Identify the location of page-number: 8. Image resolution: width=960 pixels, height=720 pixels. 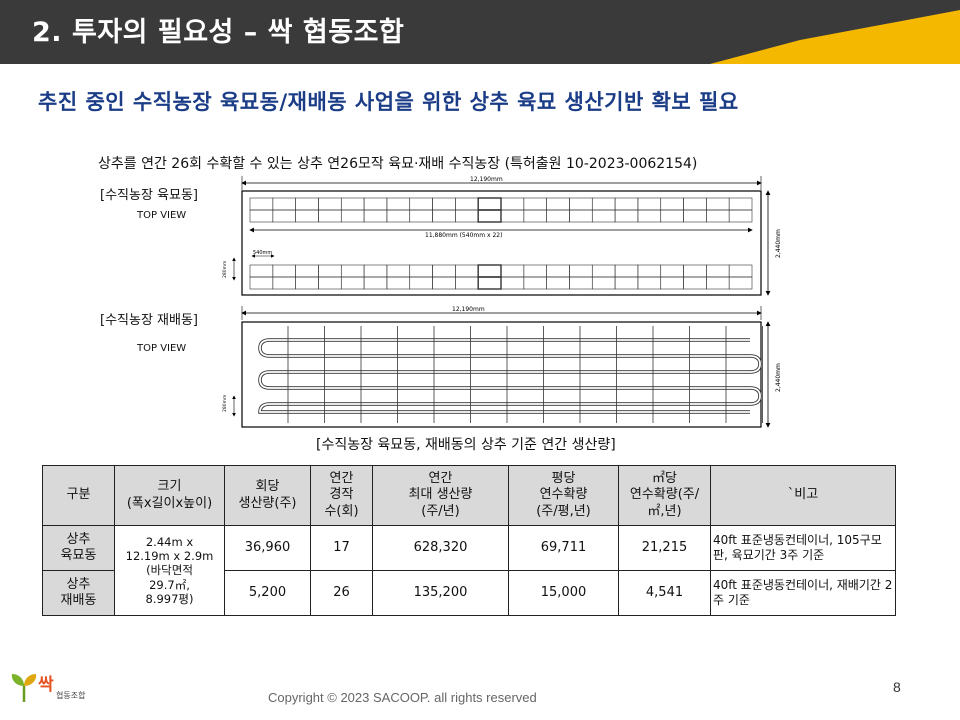
(897, 687).